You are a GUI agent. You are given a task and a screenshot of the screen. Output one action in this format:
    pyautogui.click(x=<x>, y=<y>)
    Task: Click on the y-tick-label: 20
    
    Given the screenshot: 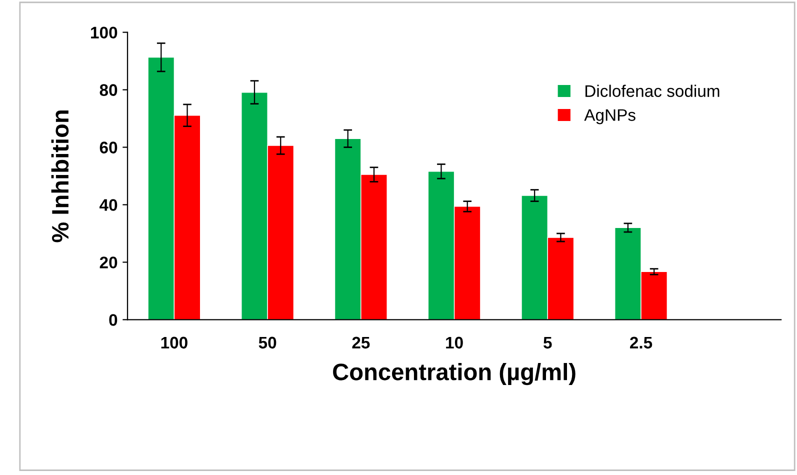 What is the action you would take?
    pyautogui.click(x=109, y=262)
    